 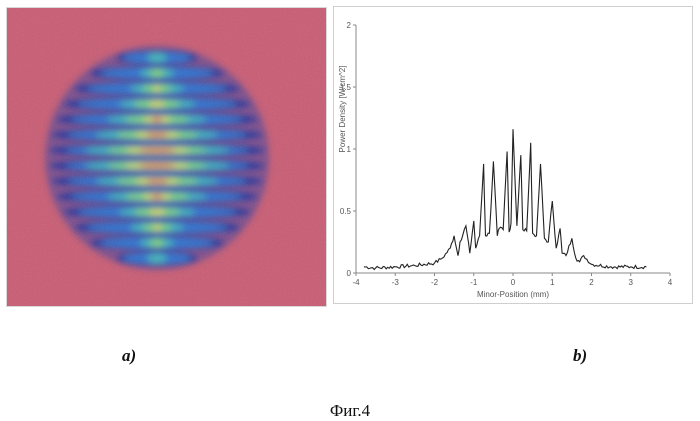 What do you see at coordinates (129, 356) in the screenshot?
I see `panel-a-label: a)` at bounding box center [129, 356].